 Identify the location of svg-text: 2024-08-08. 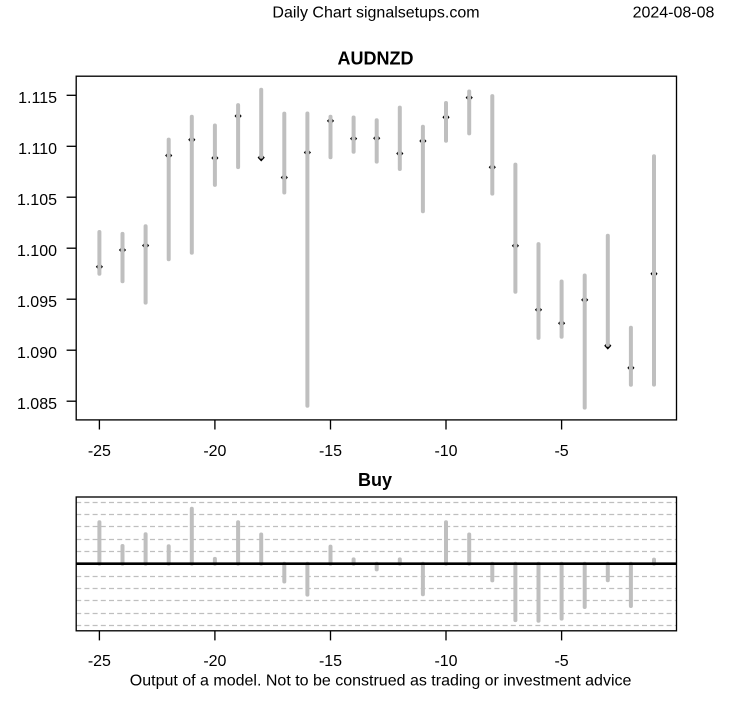
(674, 12).